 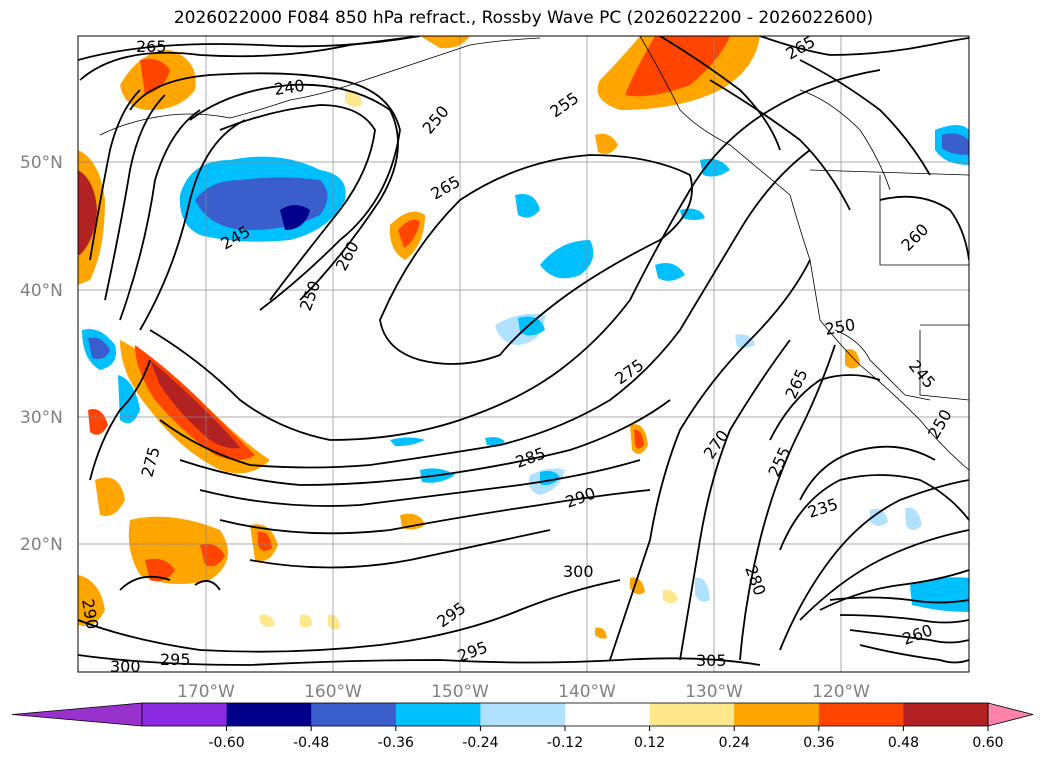 I want to click on contour-label: 305, so click(x=711, y=660).